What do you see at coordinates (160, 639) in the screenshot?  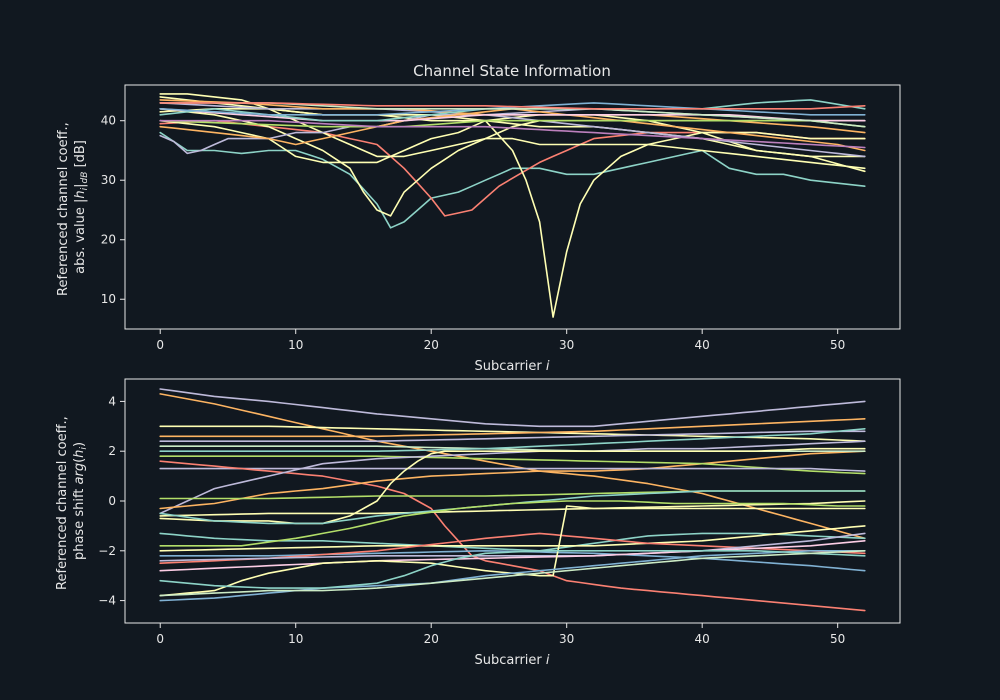 I see `phase-x-tick-label: 0` at bounding box center [160, 639].